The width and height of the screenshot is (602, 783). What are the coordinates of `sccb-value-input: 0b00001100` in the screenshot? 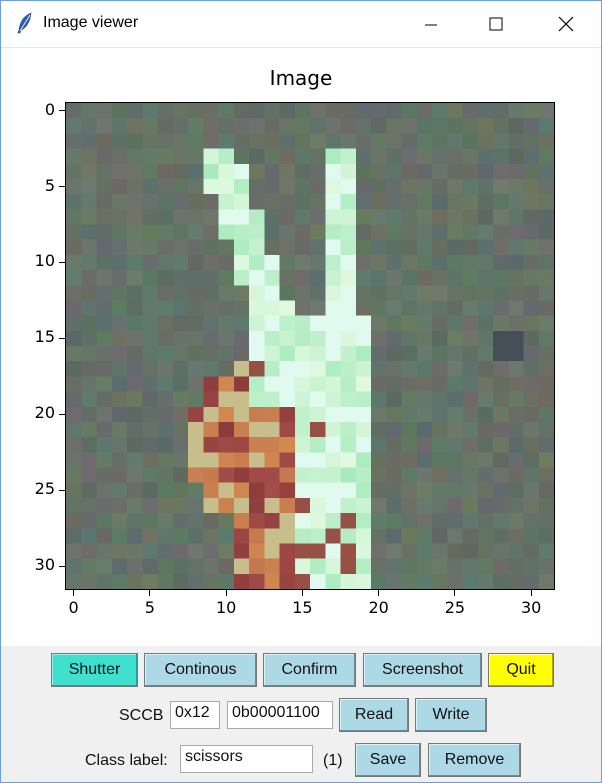 It's located at (280, 715).